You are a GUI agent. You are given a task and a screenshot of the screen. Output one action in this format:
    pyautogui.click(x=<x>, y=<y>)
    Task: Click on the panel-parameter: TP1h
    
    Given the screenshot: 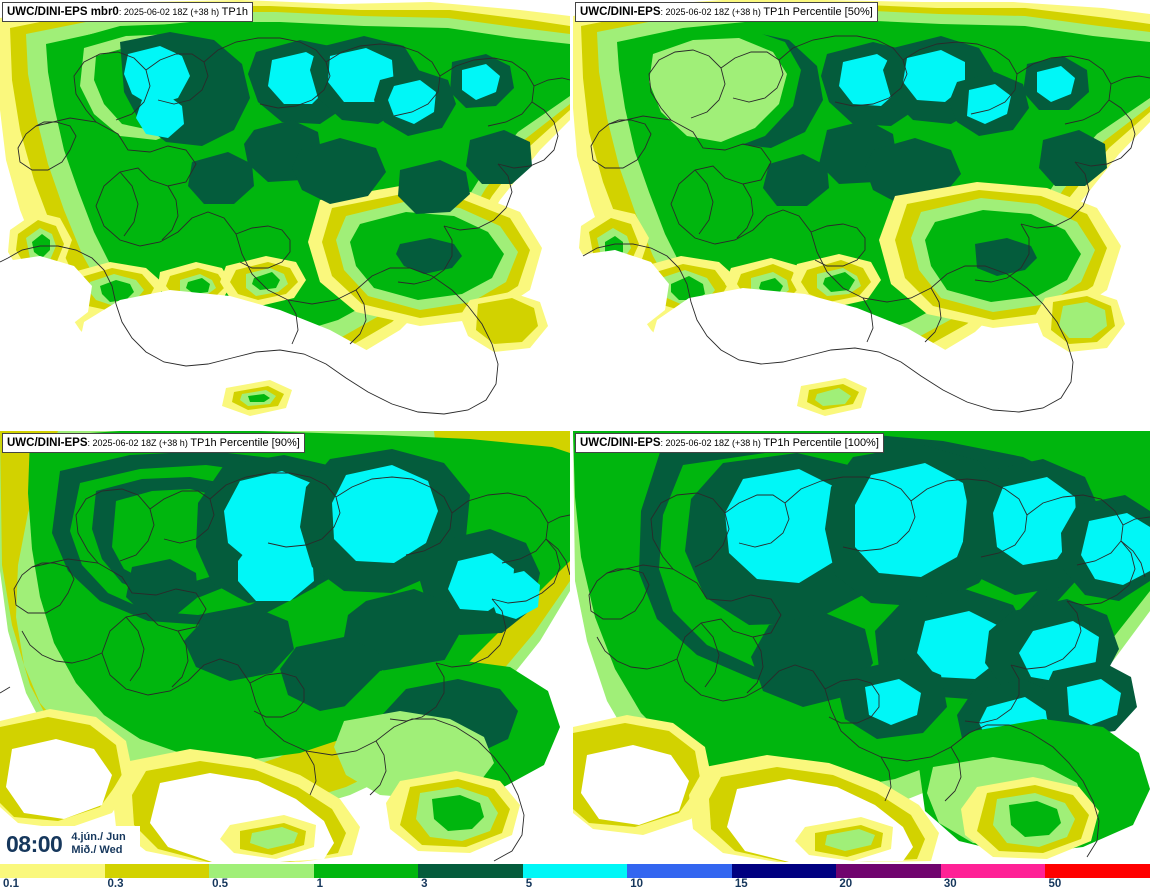 What is the action you would take?
    pyautogui.click(x=234, y=12)
    